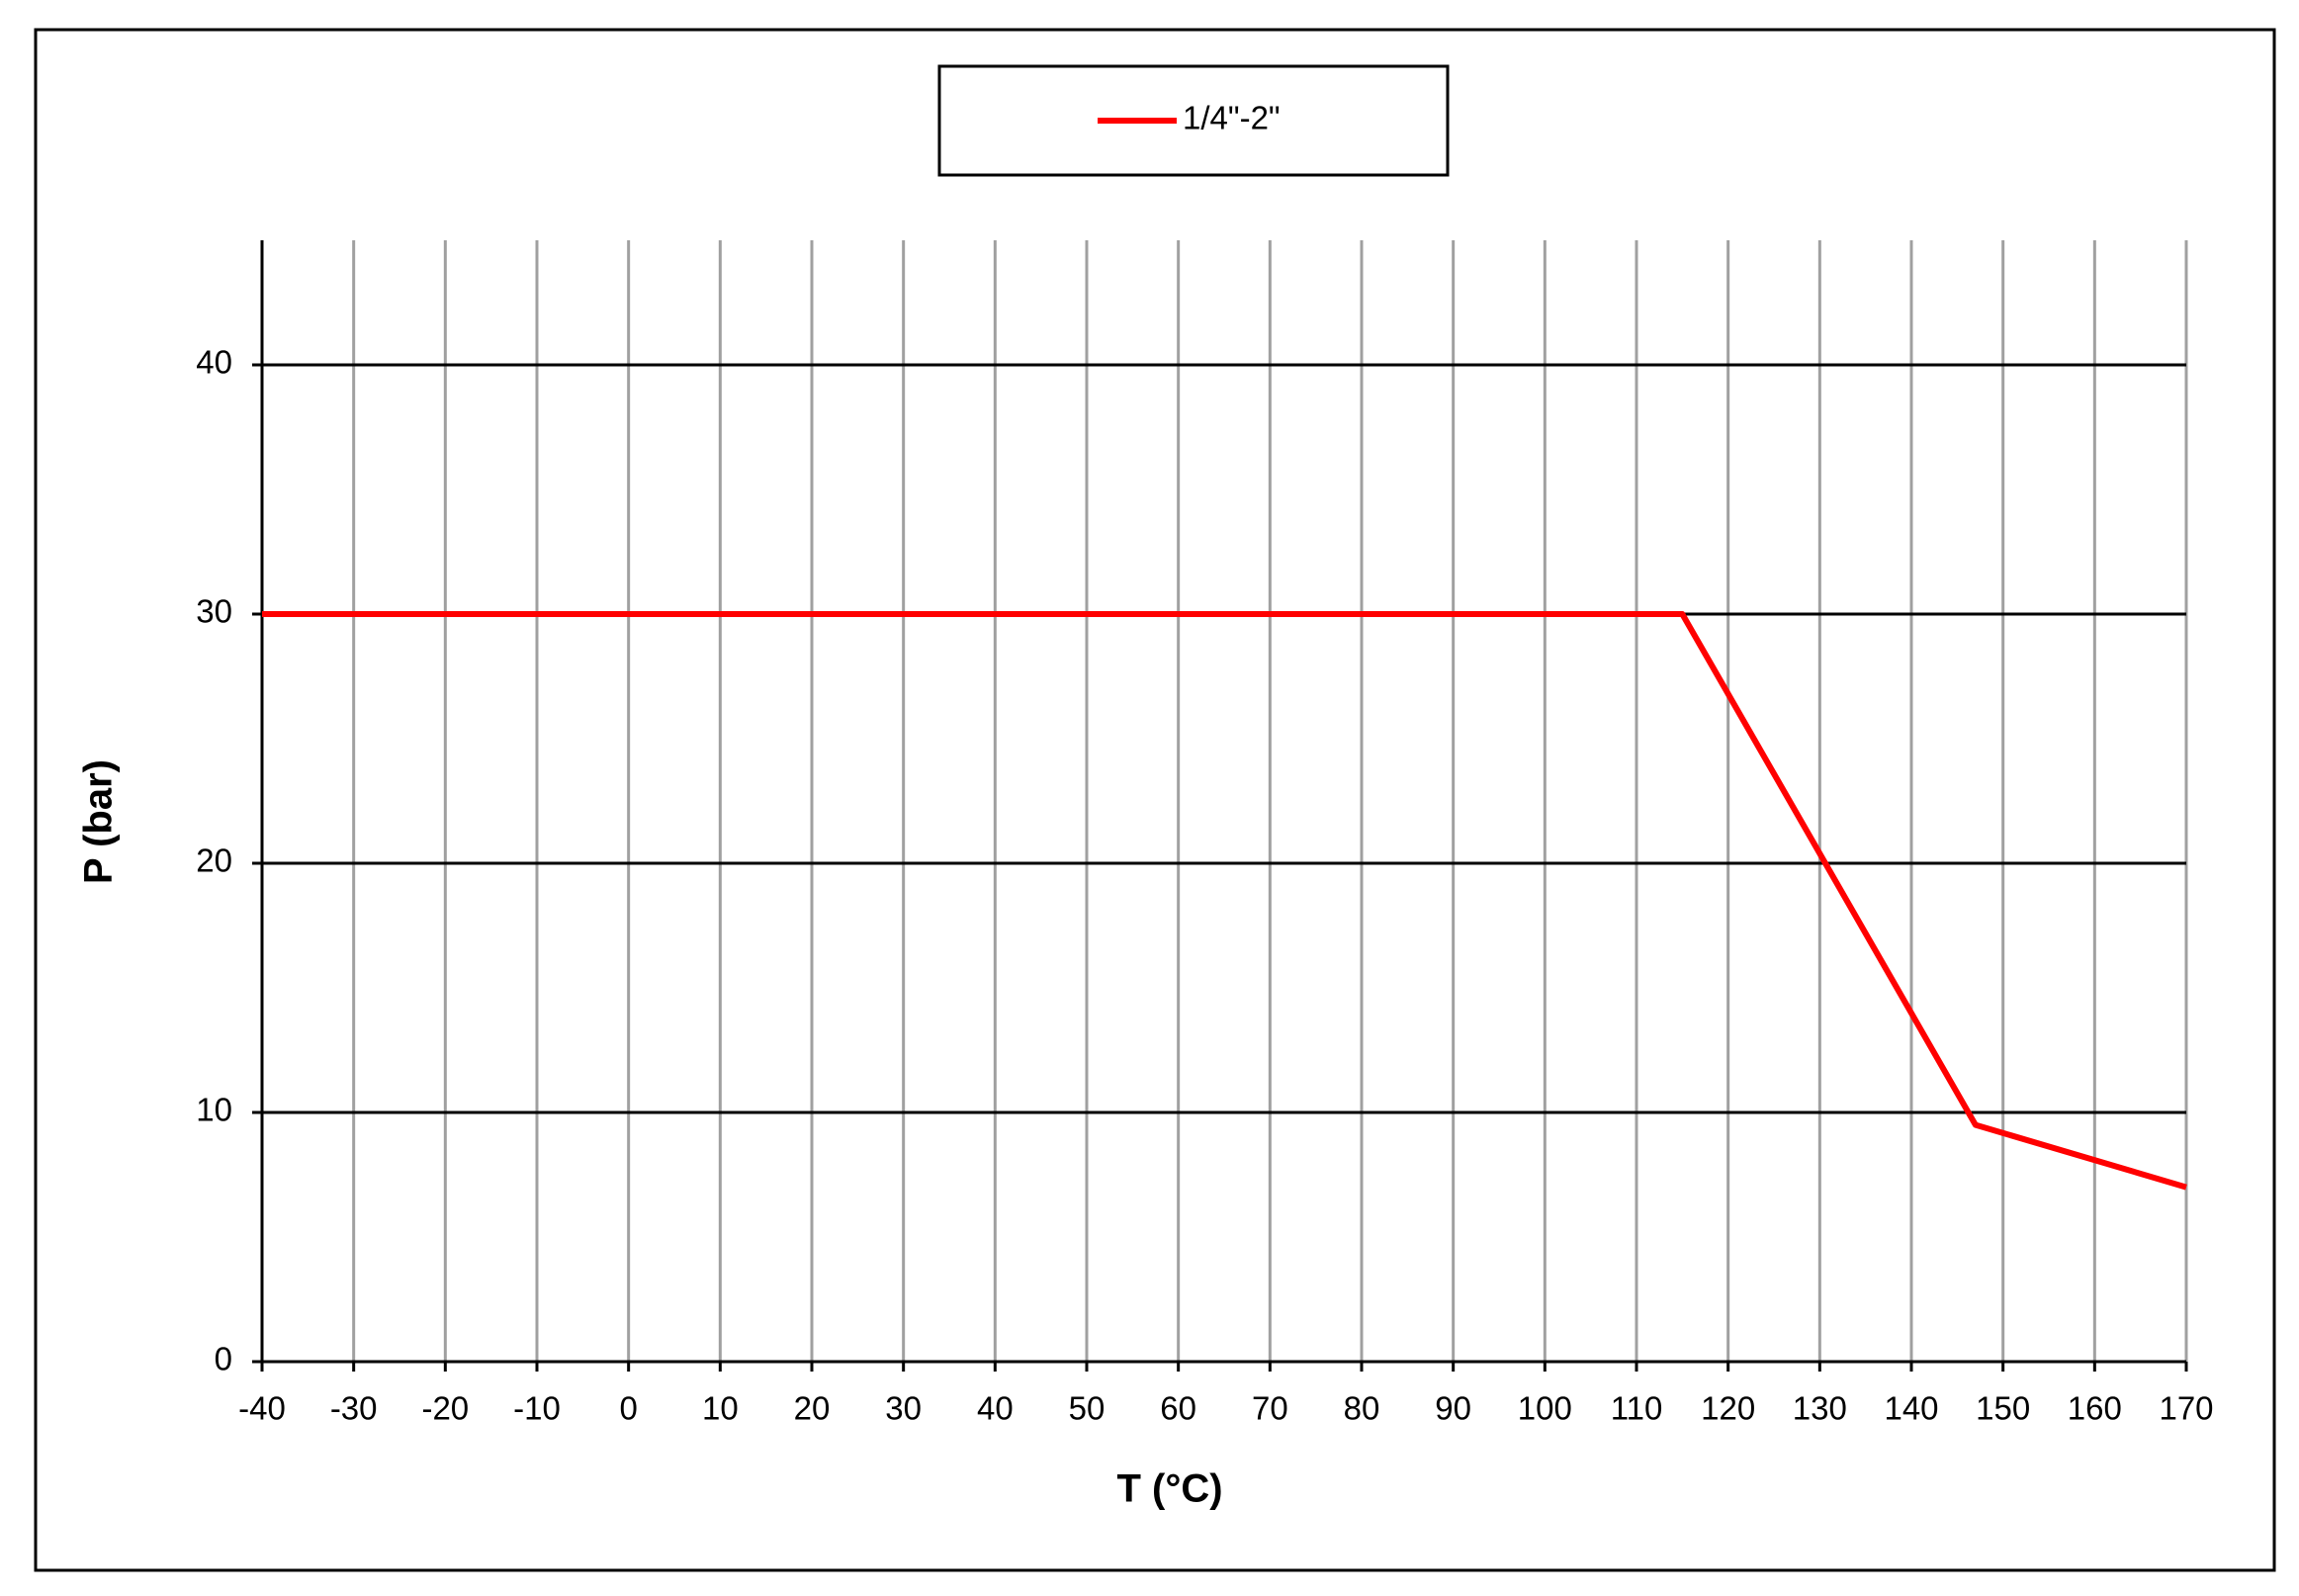 The width and height of the screenshot is (2299, 1596). I want to click on x-tick-label: 140, so click(1911, 1408).